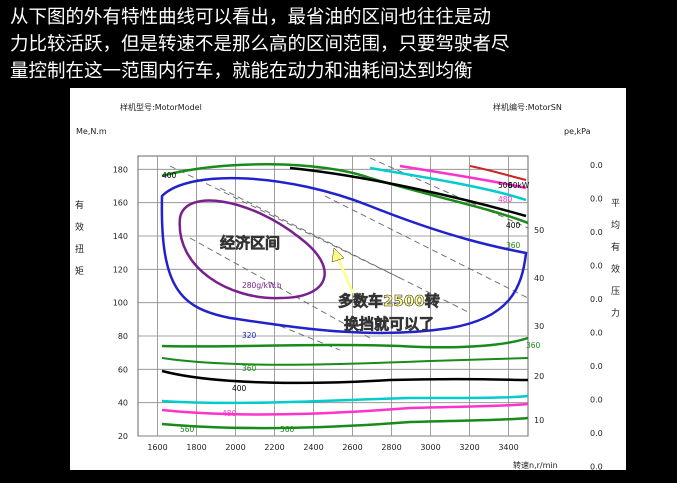  I want to click on caption-line-3: 量控制在这一范围内行车，就能在动力和油耗间达到均衡, so click(241, 71).